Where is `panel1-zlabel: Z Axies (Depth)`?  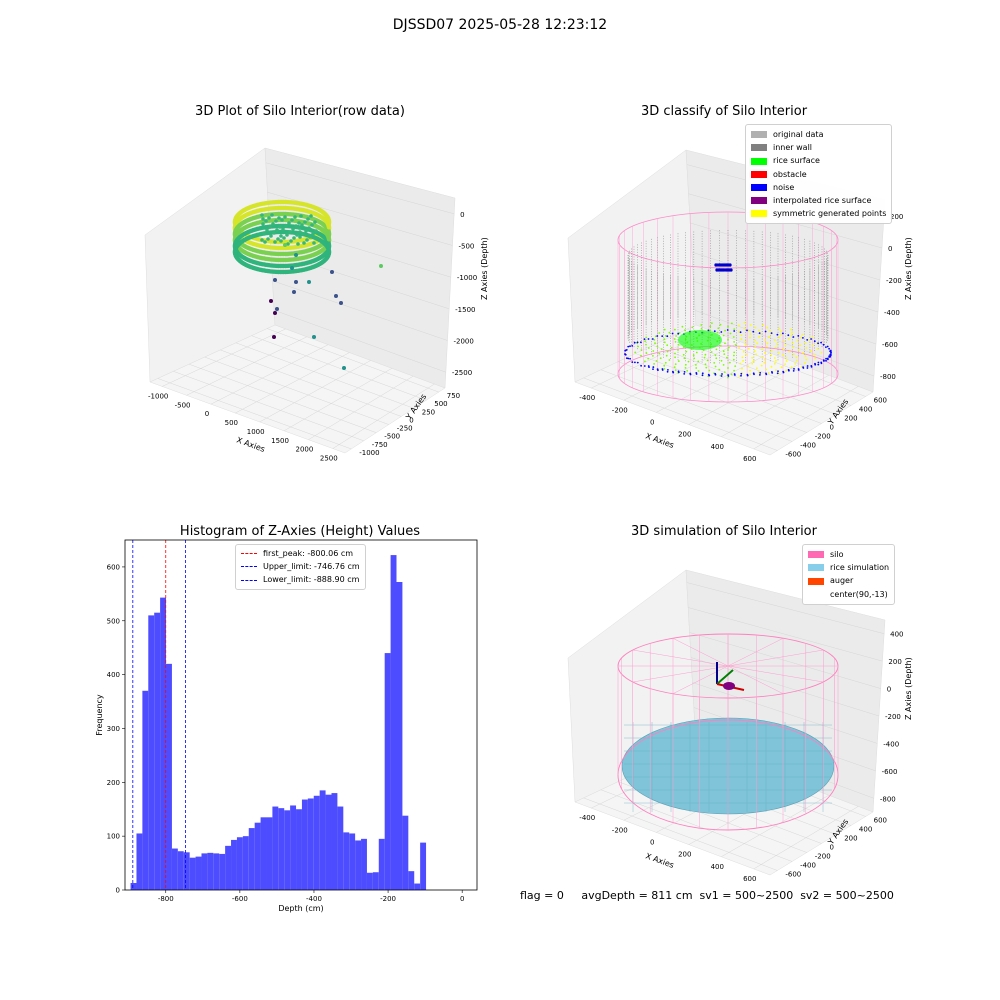 panel1-zlabel: Z Axies (Depth) is located at coordinates (484, 268).